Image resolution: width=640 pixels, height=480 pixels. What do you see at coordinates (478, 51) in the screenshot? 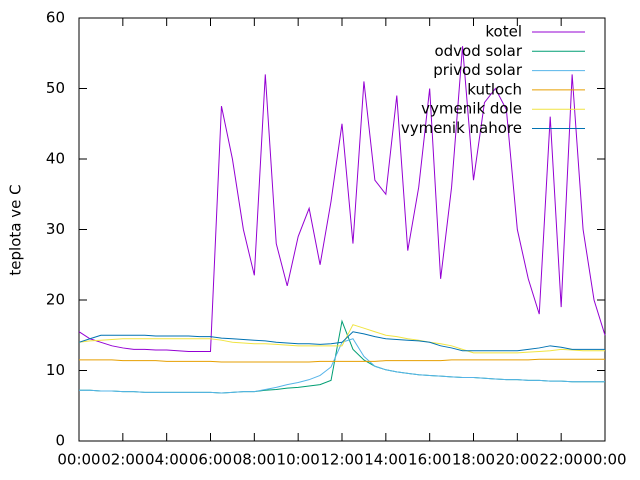
I see `legend-label: odvod solar` at bounding box center [478, 51].